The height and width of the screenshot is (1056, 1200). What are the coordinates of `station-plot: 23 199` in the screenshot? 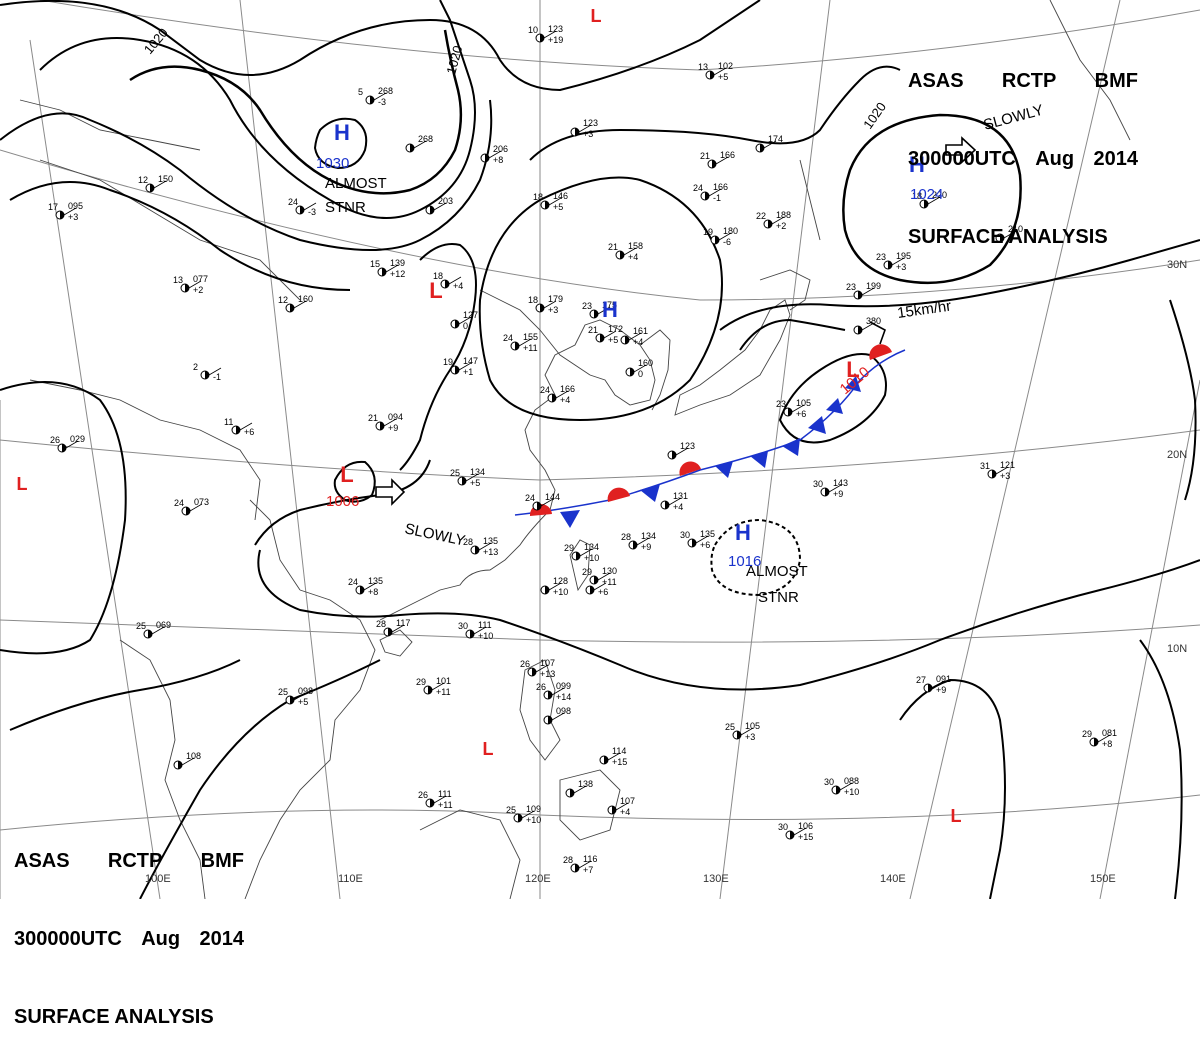 It's located at (863, 290).